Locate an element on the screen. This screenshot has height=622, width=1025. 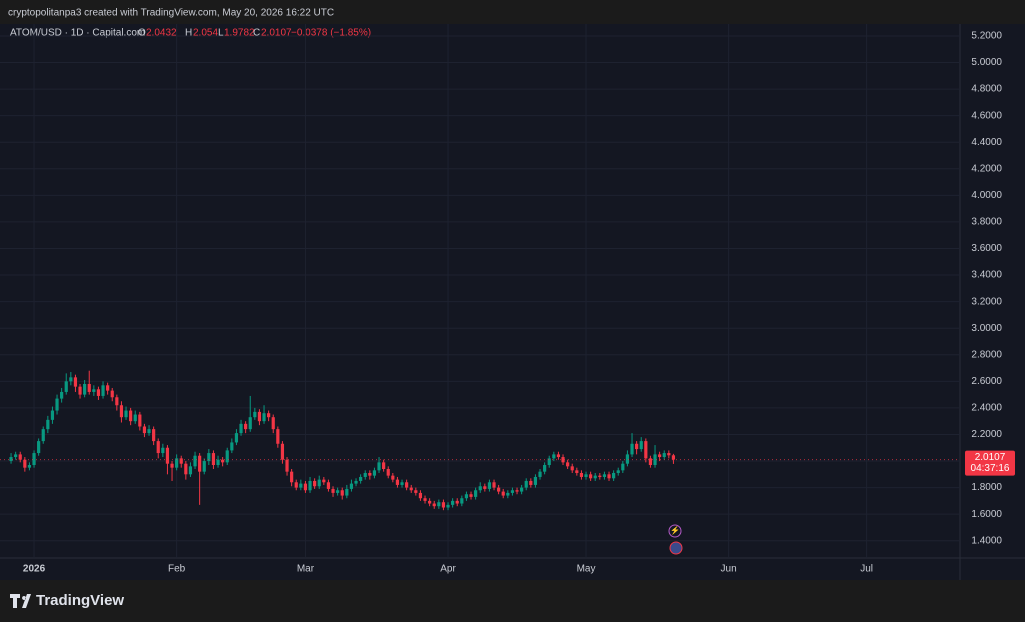
y-tick-label: 5.0000 is located at coordinates (986, 62).